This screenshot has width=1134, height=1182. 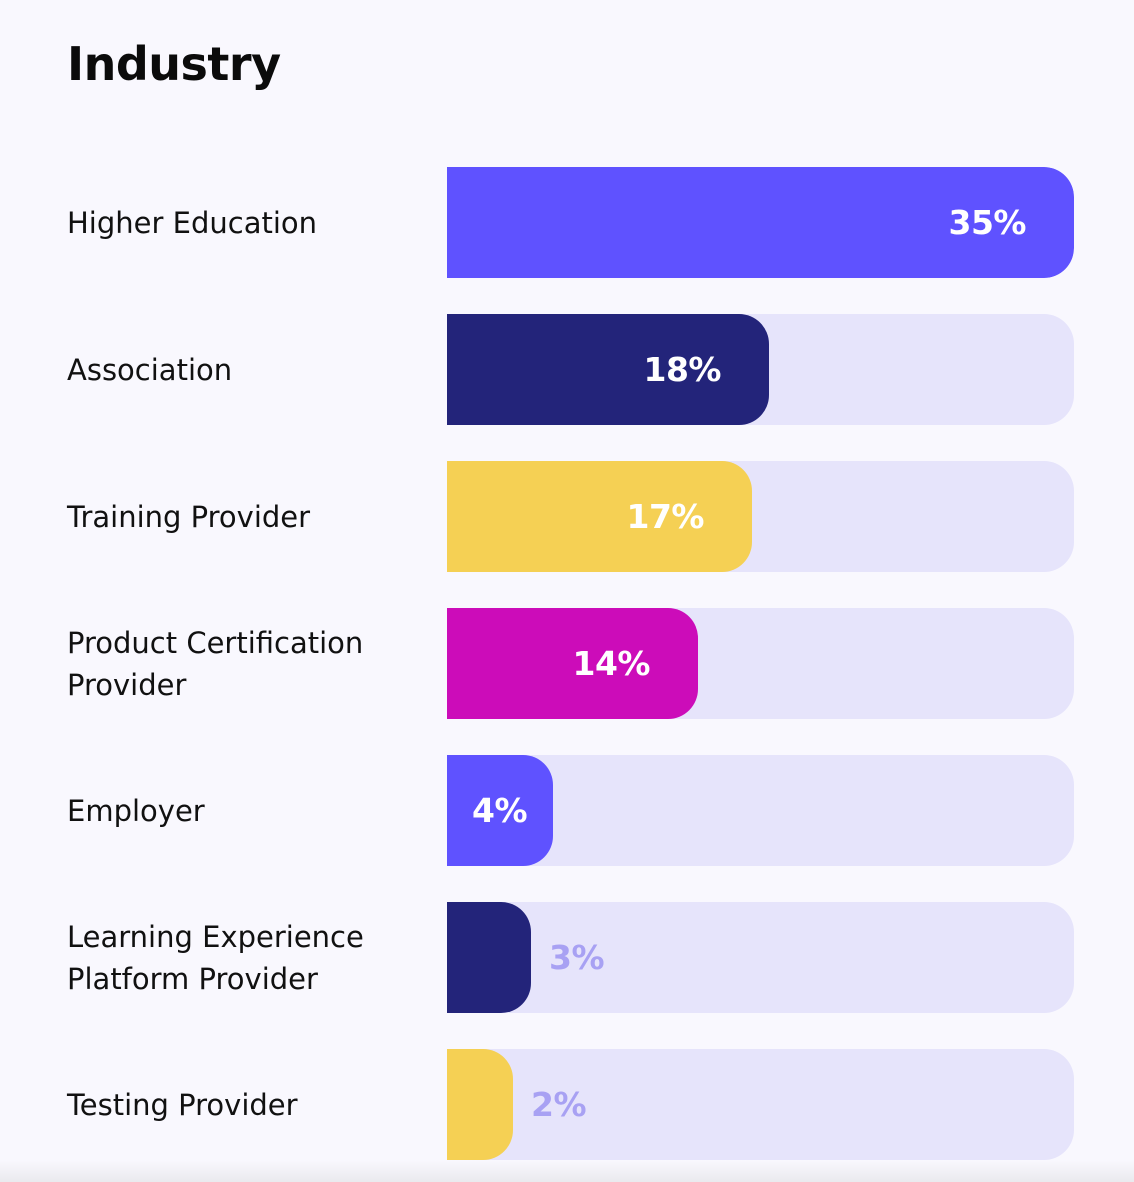 I want to click on category-label: Employer, so click(x=136, y=810).